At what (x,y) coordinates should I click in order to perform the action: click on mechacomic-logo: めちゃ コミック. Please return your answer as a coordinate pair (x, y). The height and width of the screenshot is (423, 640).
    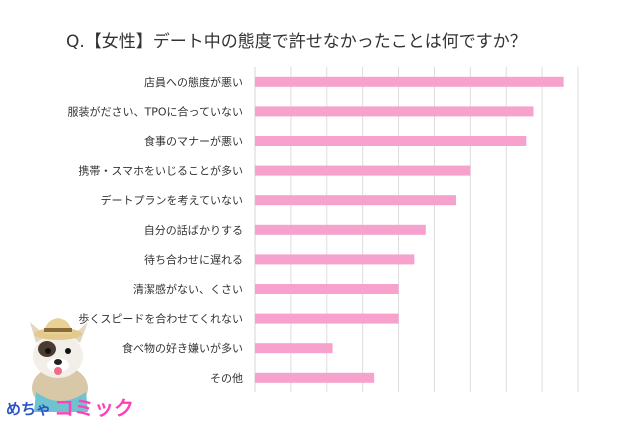
    Looking at the image, I should click on (70, 408).